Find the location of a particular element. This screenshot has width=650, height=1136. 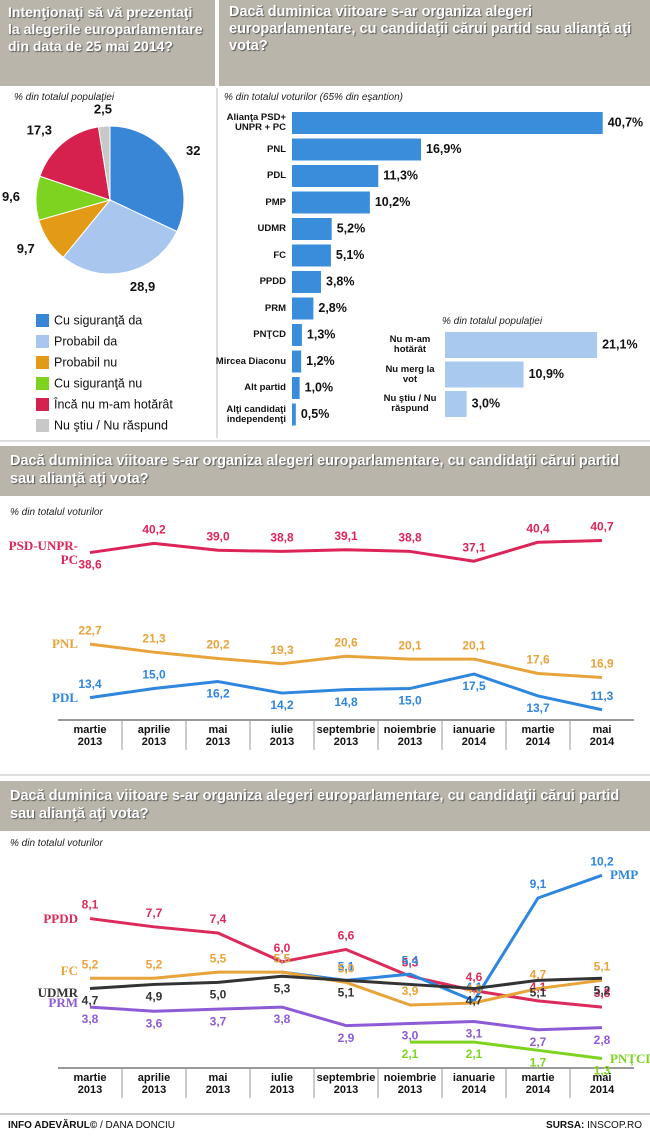

bar-category-label: Nu ştiu / Nu răspund is located at coordinates (410, 403).